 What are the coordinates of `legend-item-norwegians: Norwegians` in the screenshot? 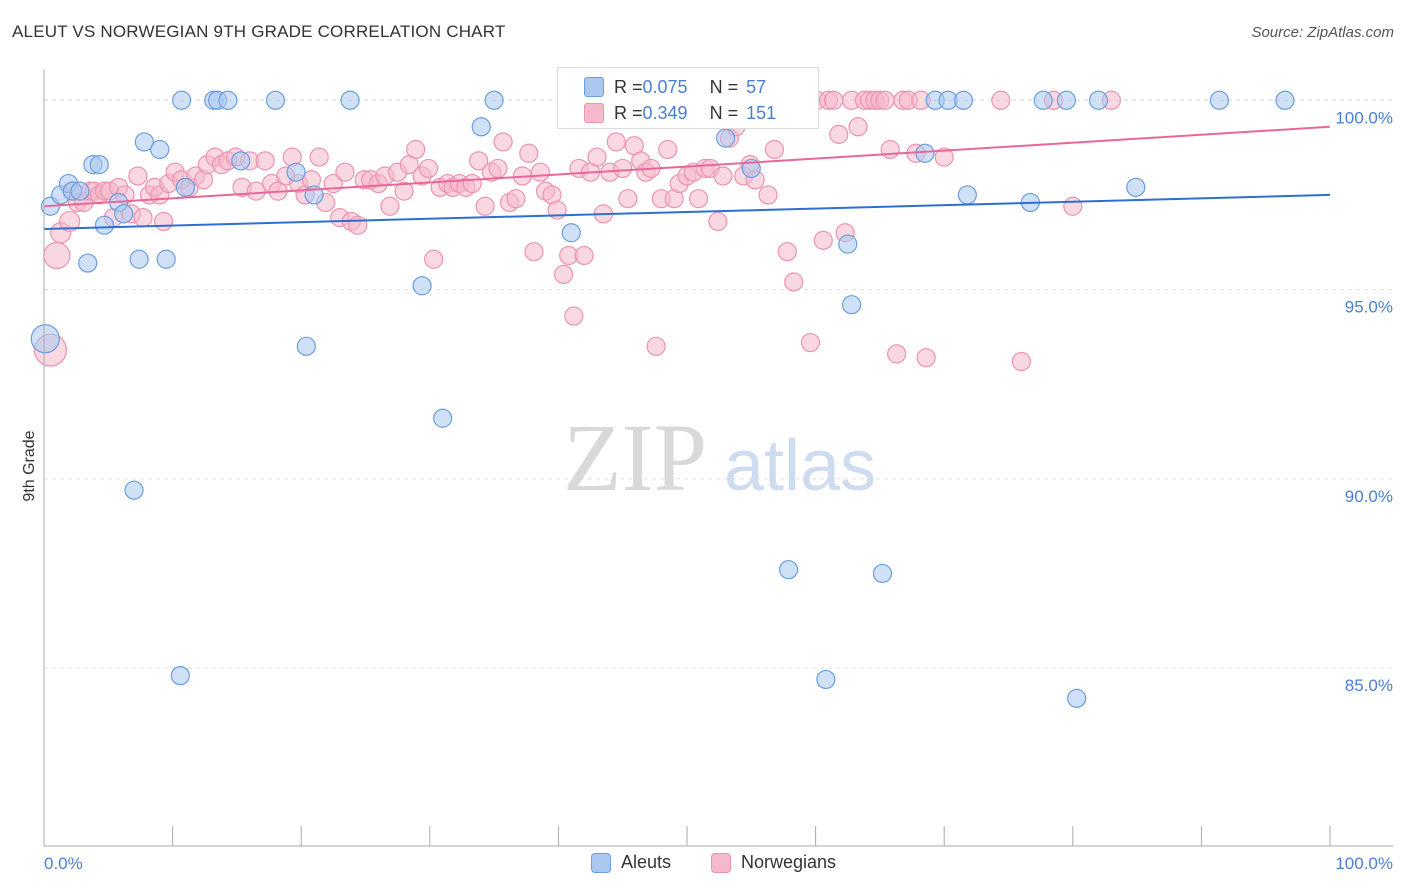 It's located at (773, 862).